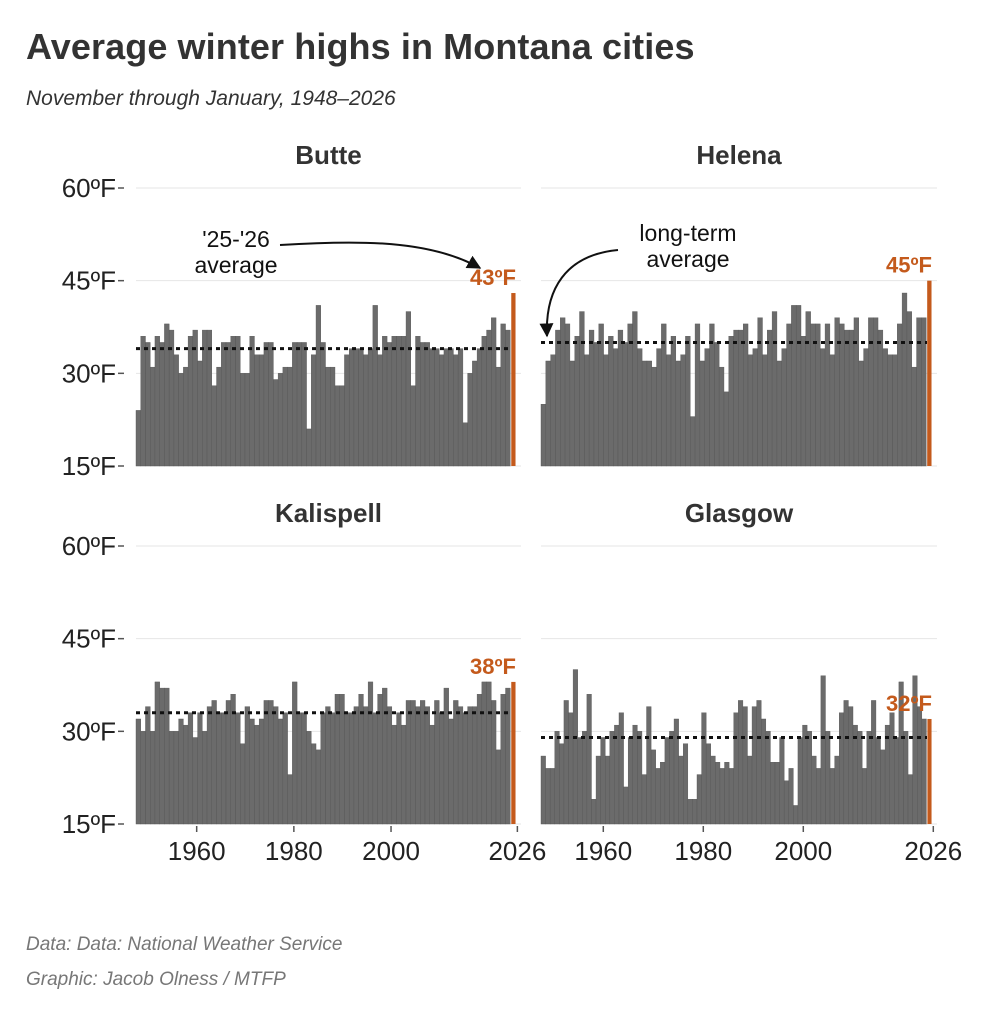 The image size is (994, 1024). Describe the element at coordinates (579, 293) in the screenshot. I see `annotation-arrow` at that location.